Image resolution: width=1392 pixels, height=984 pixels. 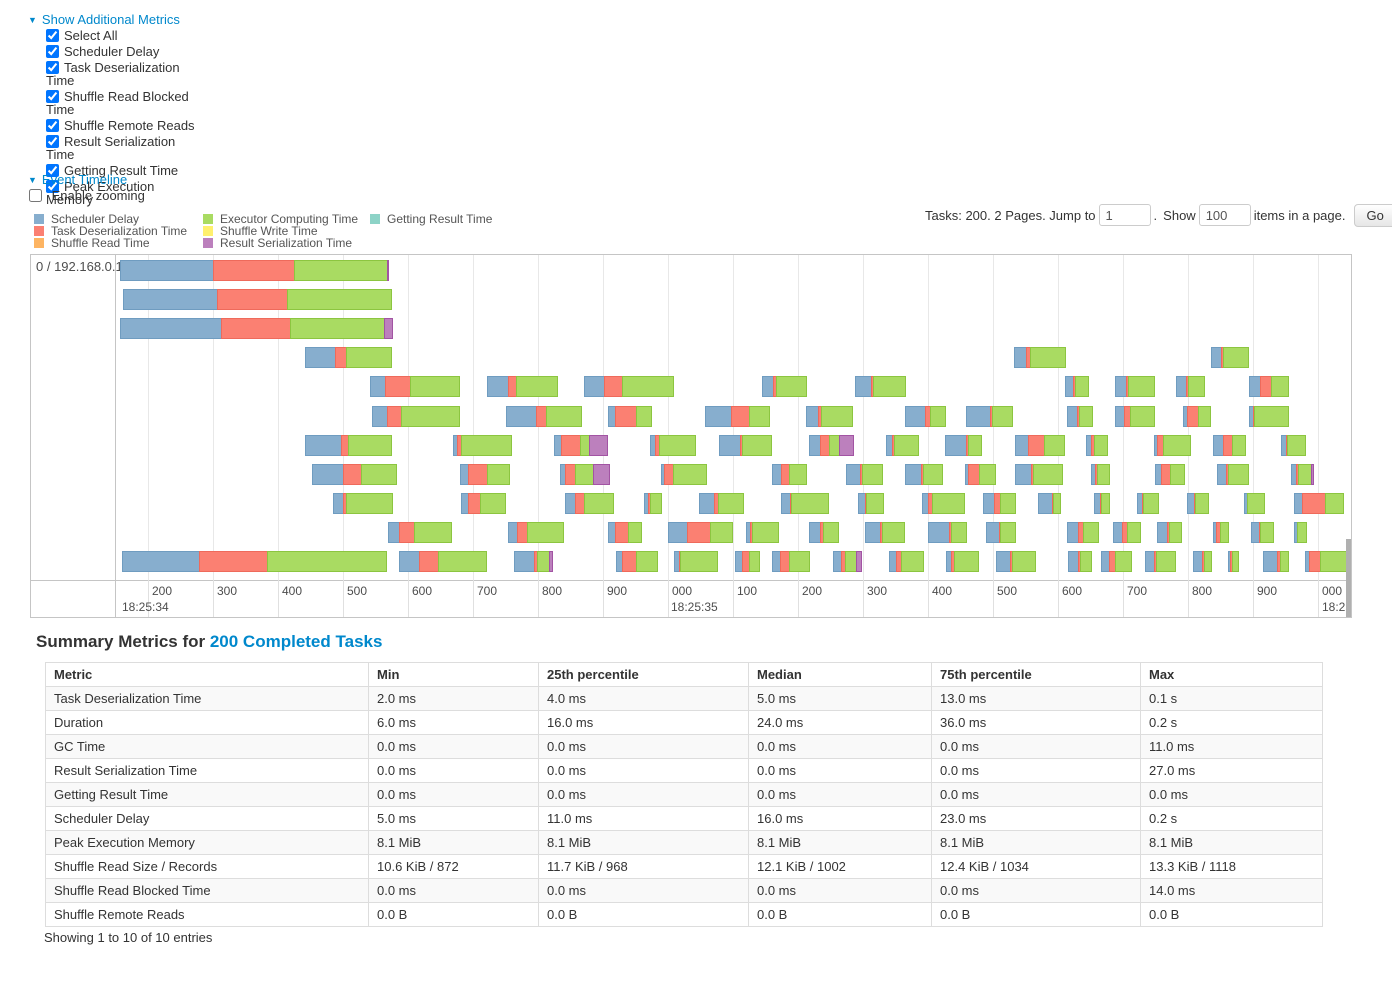 I want to click on enable-zooming-checkbox, so click(x=35, y=195).